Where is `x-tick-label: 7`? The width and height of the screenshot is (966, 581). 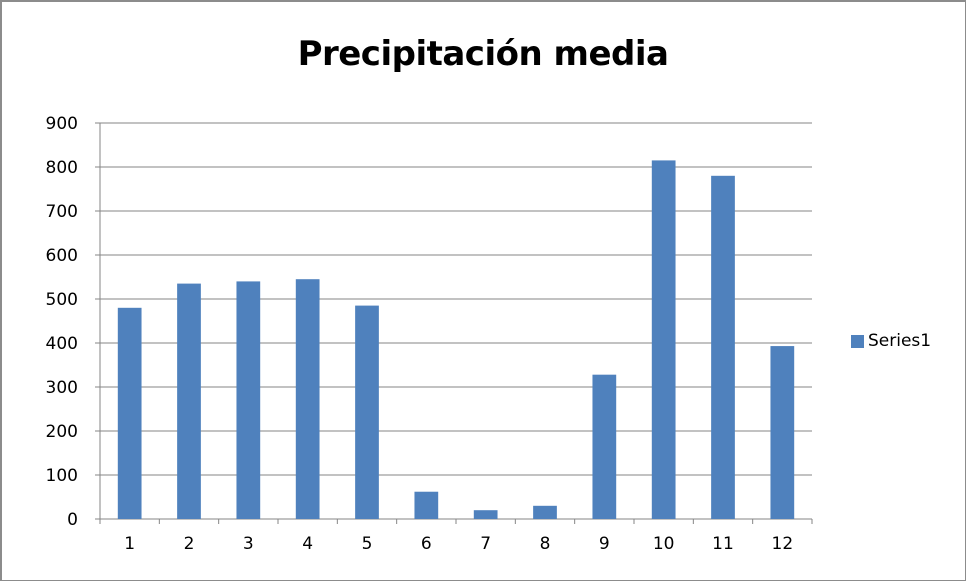 x-tick-label: 7 is located at coordinates (485, 544).